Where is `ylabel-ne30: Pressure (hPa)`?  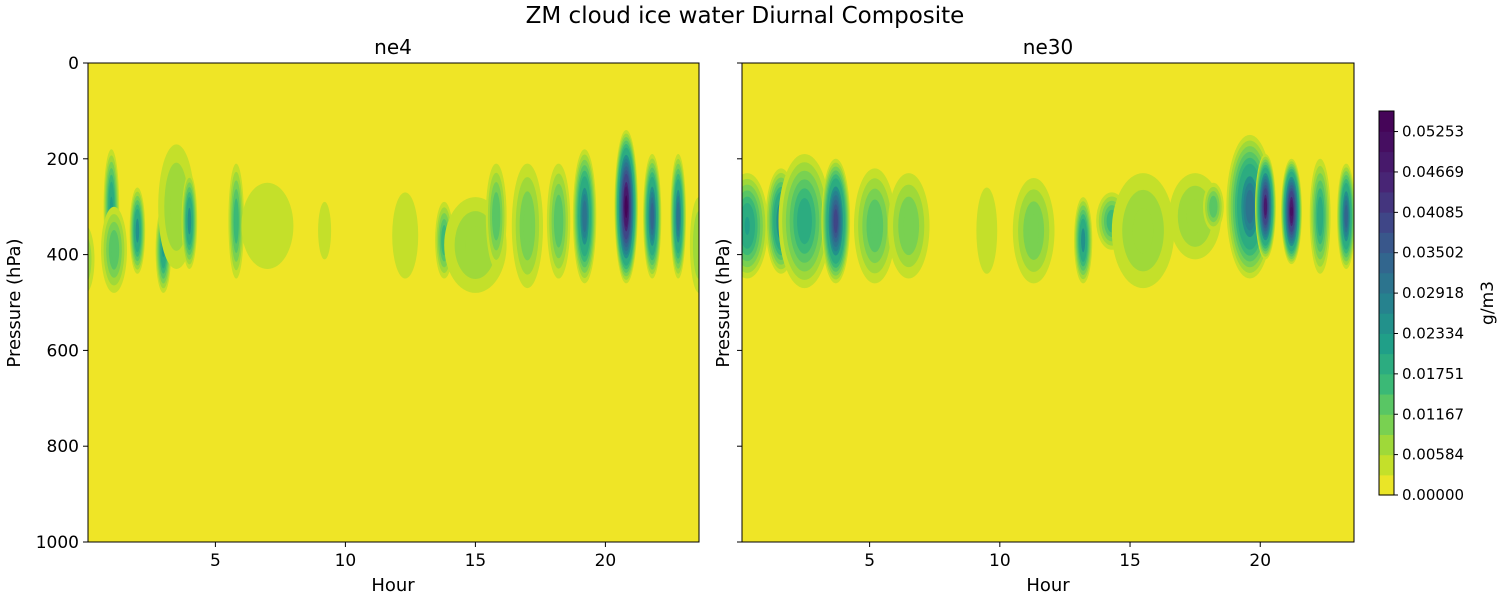
ylabel-ne30: Pressure (hPa) is located at coordinates (723, 302).